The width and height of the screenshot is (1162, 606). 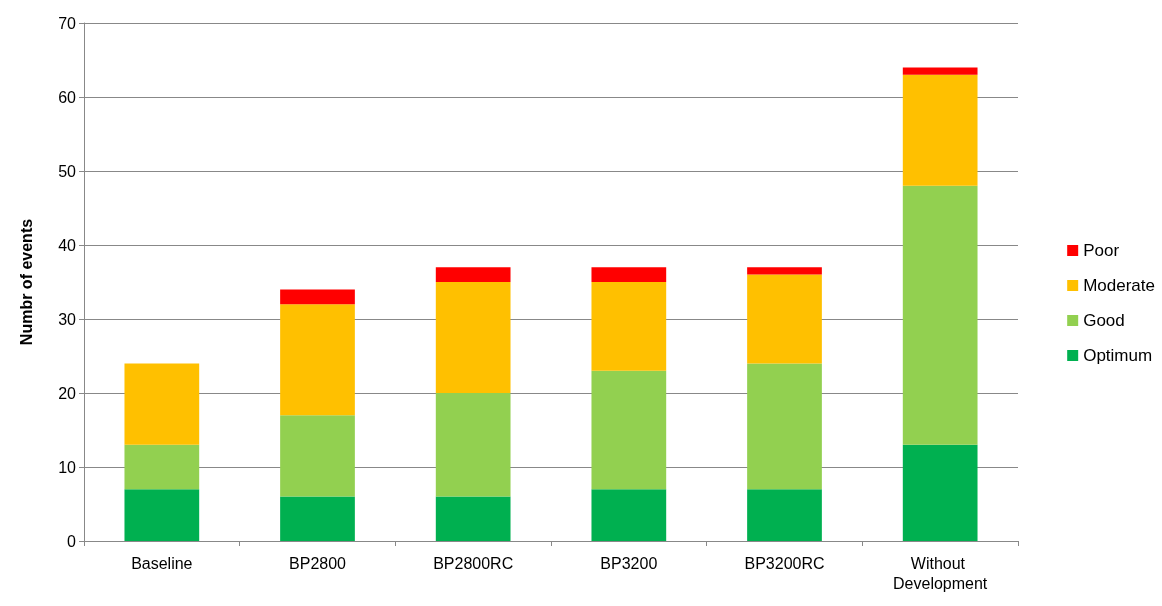 What do you see at coordinates (473, 563) in the screenshot?
I see `x-tick-label: BP2800RC` at bounding box center [473, 563].